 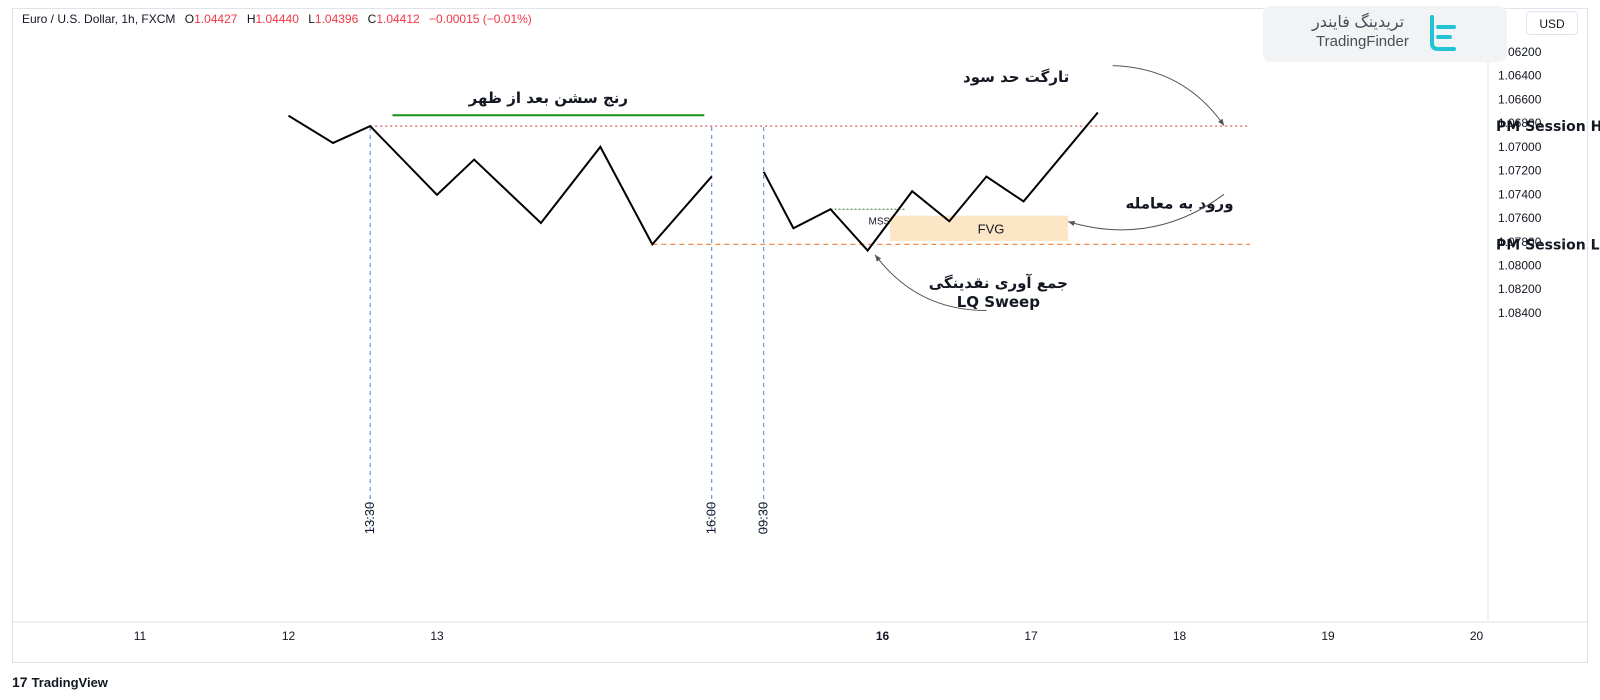 What do you see at coordinates (1520, 76) in the screenshot?
I see `price-tick-label: 1.06400` at bounding box center [1520, 76].